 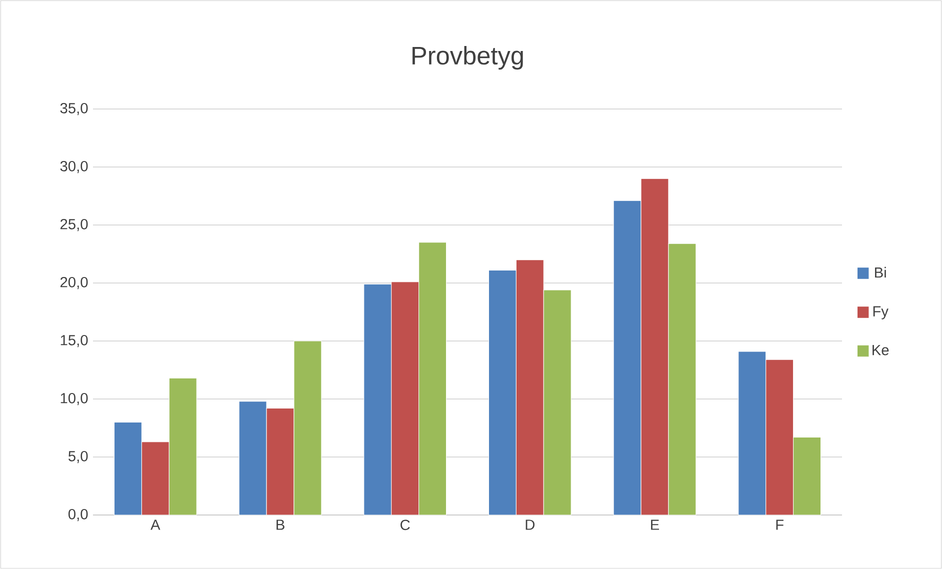 I want to click on legend-label: Bi, so click(x=880, y=272).